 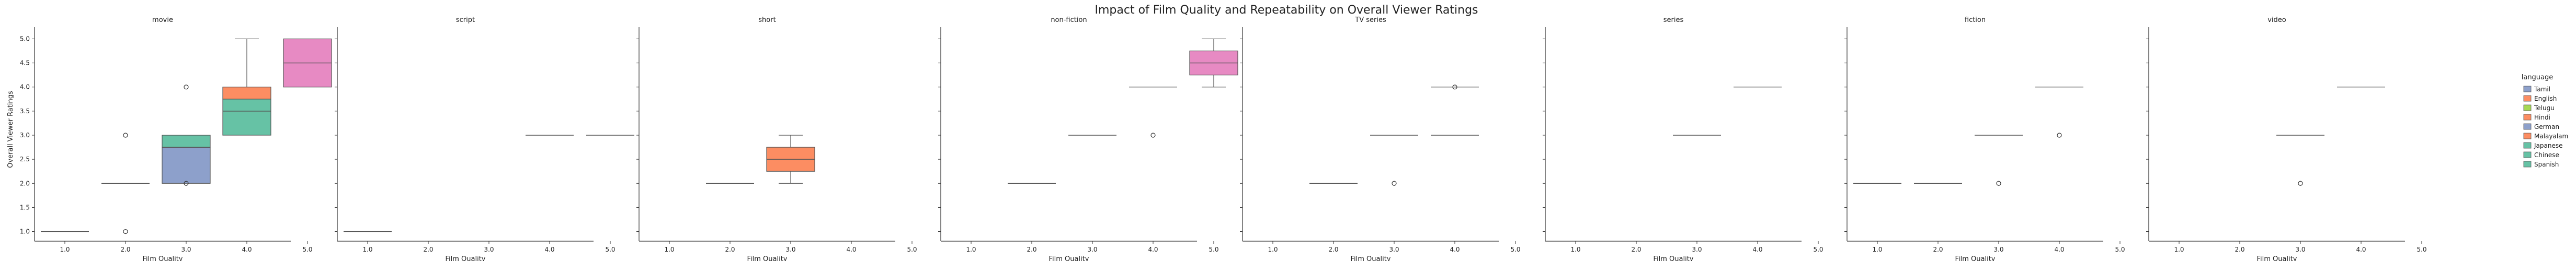 What do you see at coordinates (11, 129) in the screenshot?
I see `y-axis-label: Overall Viewer Ratings` at bounding box center [11, 129].